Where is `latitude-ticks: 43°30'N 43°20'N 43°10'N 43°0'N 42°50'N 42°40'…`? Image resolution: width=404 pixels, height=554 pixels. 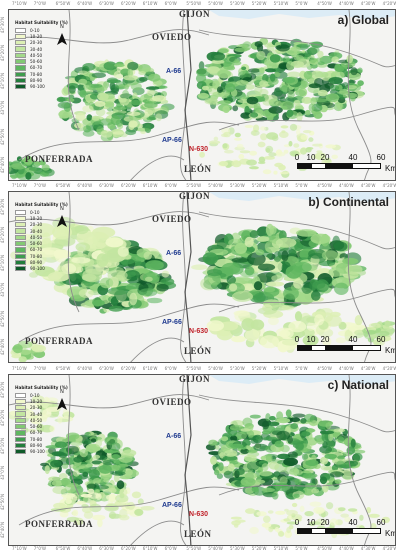
latitude-ticks: 43°30'N 43°20'N 43°10'N 43°0'N 42°50'N 42°40'… is located at coordinates (4, 460).